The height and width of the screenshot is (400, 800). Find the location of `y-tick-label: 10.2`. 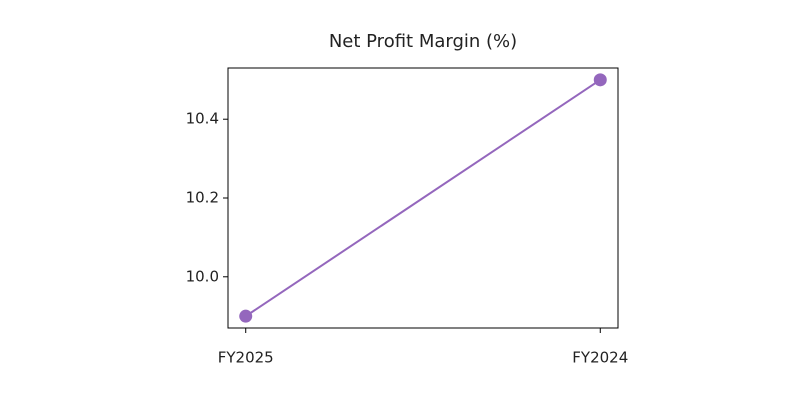

y-tick-label: 10.2 is located at coordinates (202, 198).